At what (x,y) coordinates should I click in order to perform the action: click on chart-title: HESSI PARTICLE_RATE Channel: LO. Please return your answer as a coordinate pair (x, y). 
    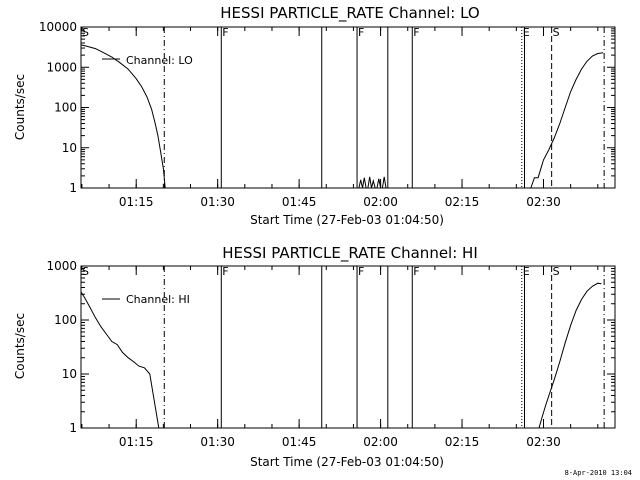
    Looking at the image, I should click on (349, 13).